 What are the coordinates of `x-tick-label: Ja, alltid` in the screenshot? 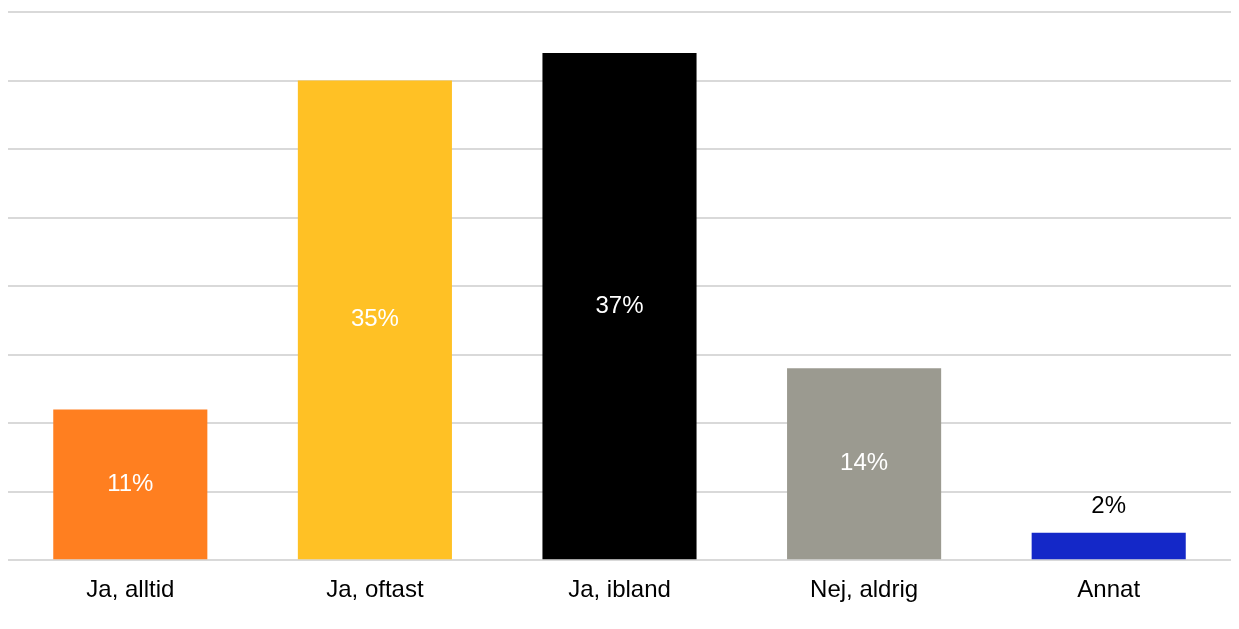 It's located at (130, 589).